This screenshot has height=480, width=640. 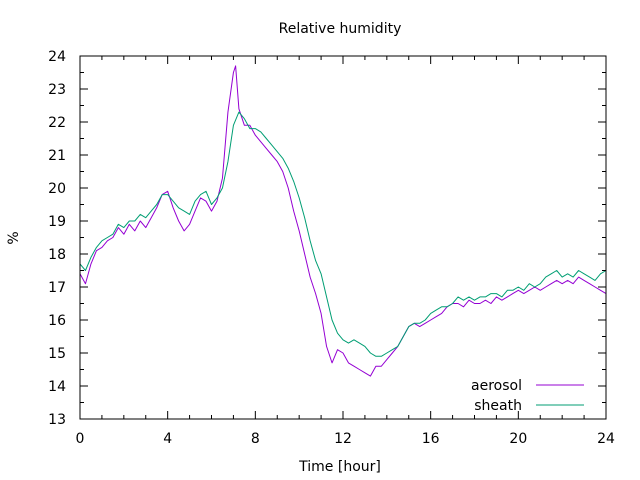 What do you see at coordinates (167, 439) in the screenshot?
I see `x-tick-label: 4` at bounding box center [167, 439].